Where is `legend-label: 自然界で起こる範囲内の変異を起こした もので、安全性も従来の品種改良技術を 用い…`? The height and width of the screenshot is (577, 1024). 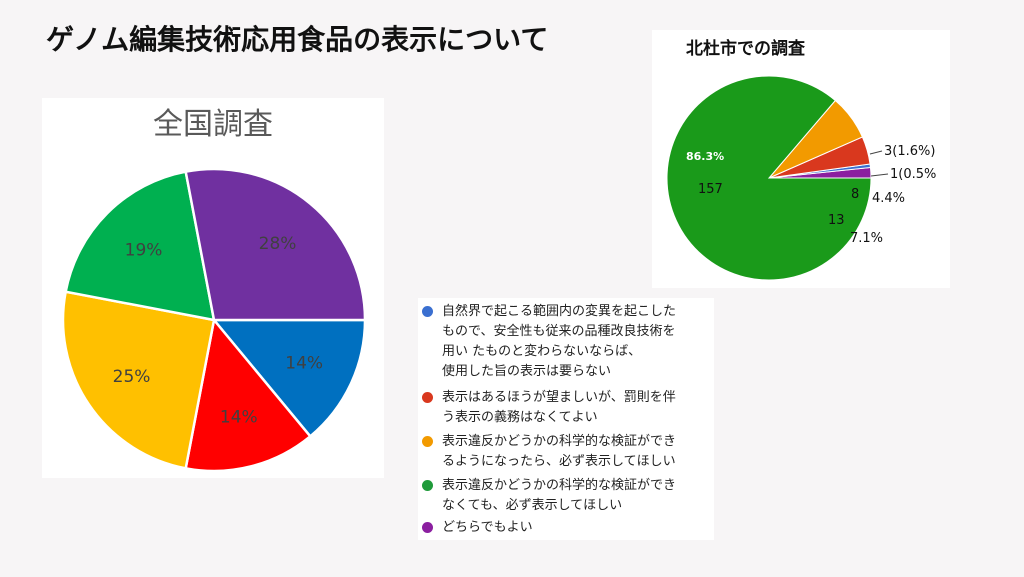 legend-label: 自然界で起こる範囲内の変異を起こした もので、安全性も従来の品種改良技術を 用い… is located at coordinates (559, 341).